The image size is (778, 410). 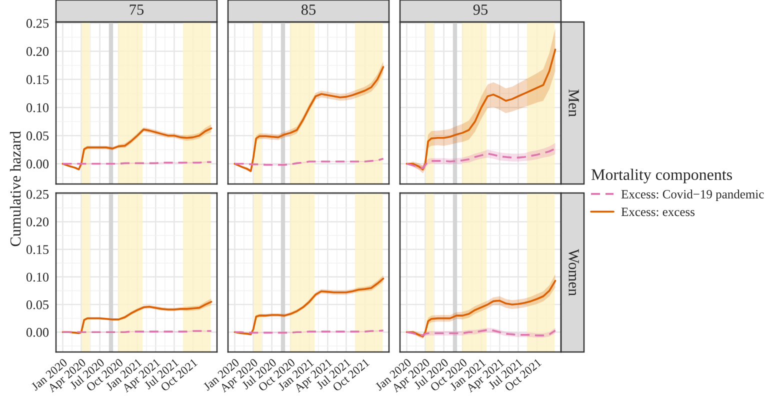 I want to click on y2-axis-title: Women, so click(x=573, y=272).